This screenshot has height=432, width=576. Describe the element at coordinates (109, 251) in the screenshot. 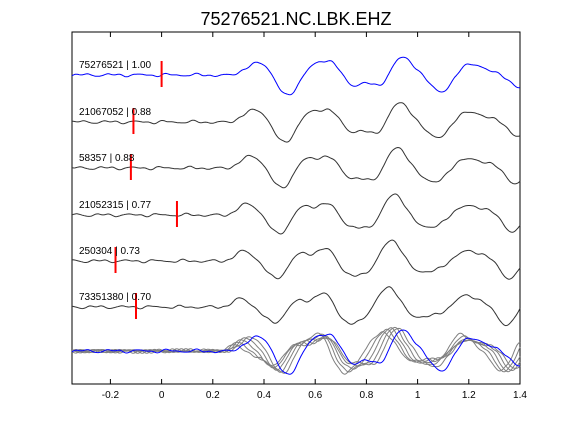

I see `trace-5-label: 250304 | 0.73` at that location.